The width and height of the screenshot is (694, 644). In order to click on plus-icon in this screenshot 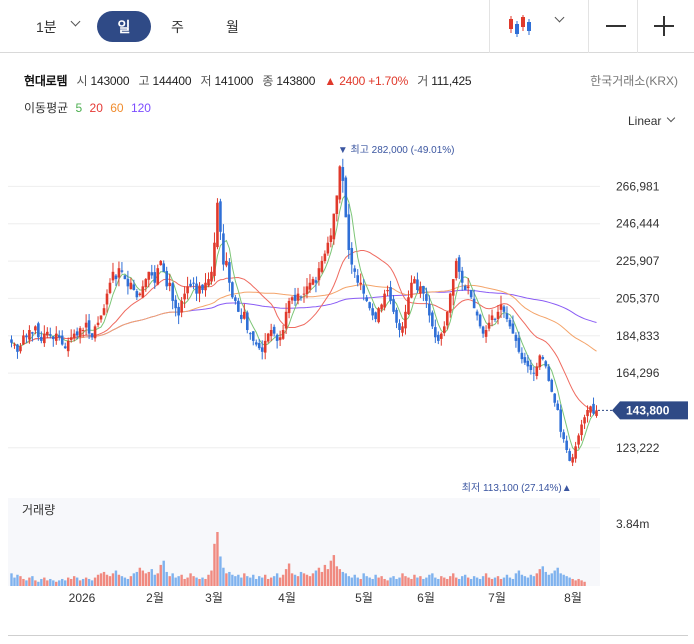, I will do `click(664, 26)`.